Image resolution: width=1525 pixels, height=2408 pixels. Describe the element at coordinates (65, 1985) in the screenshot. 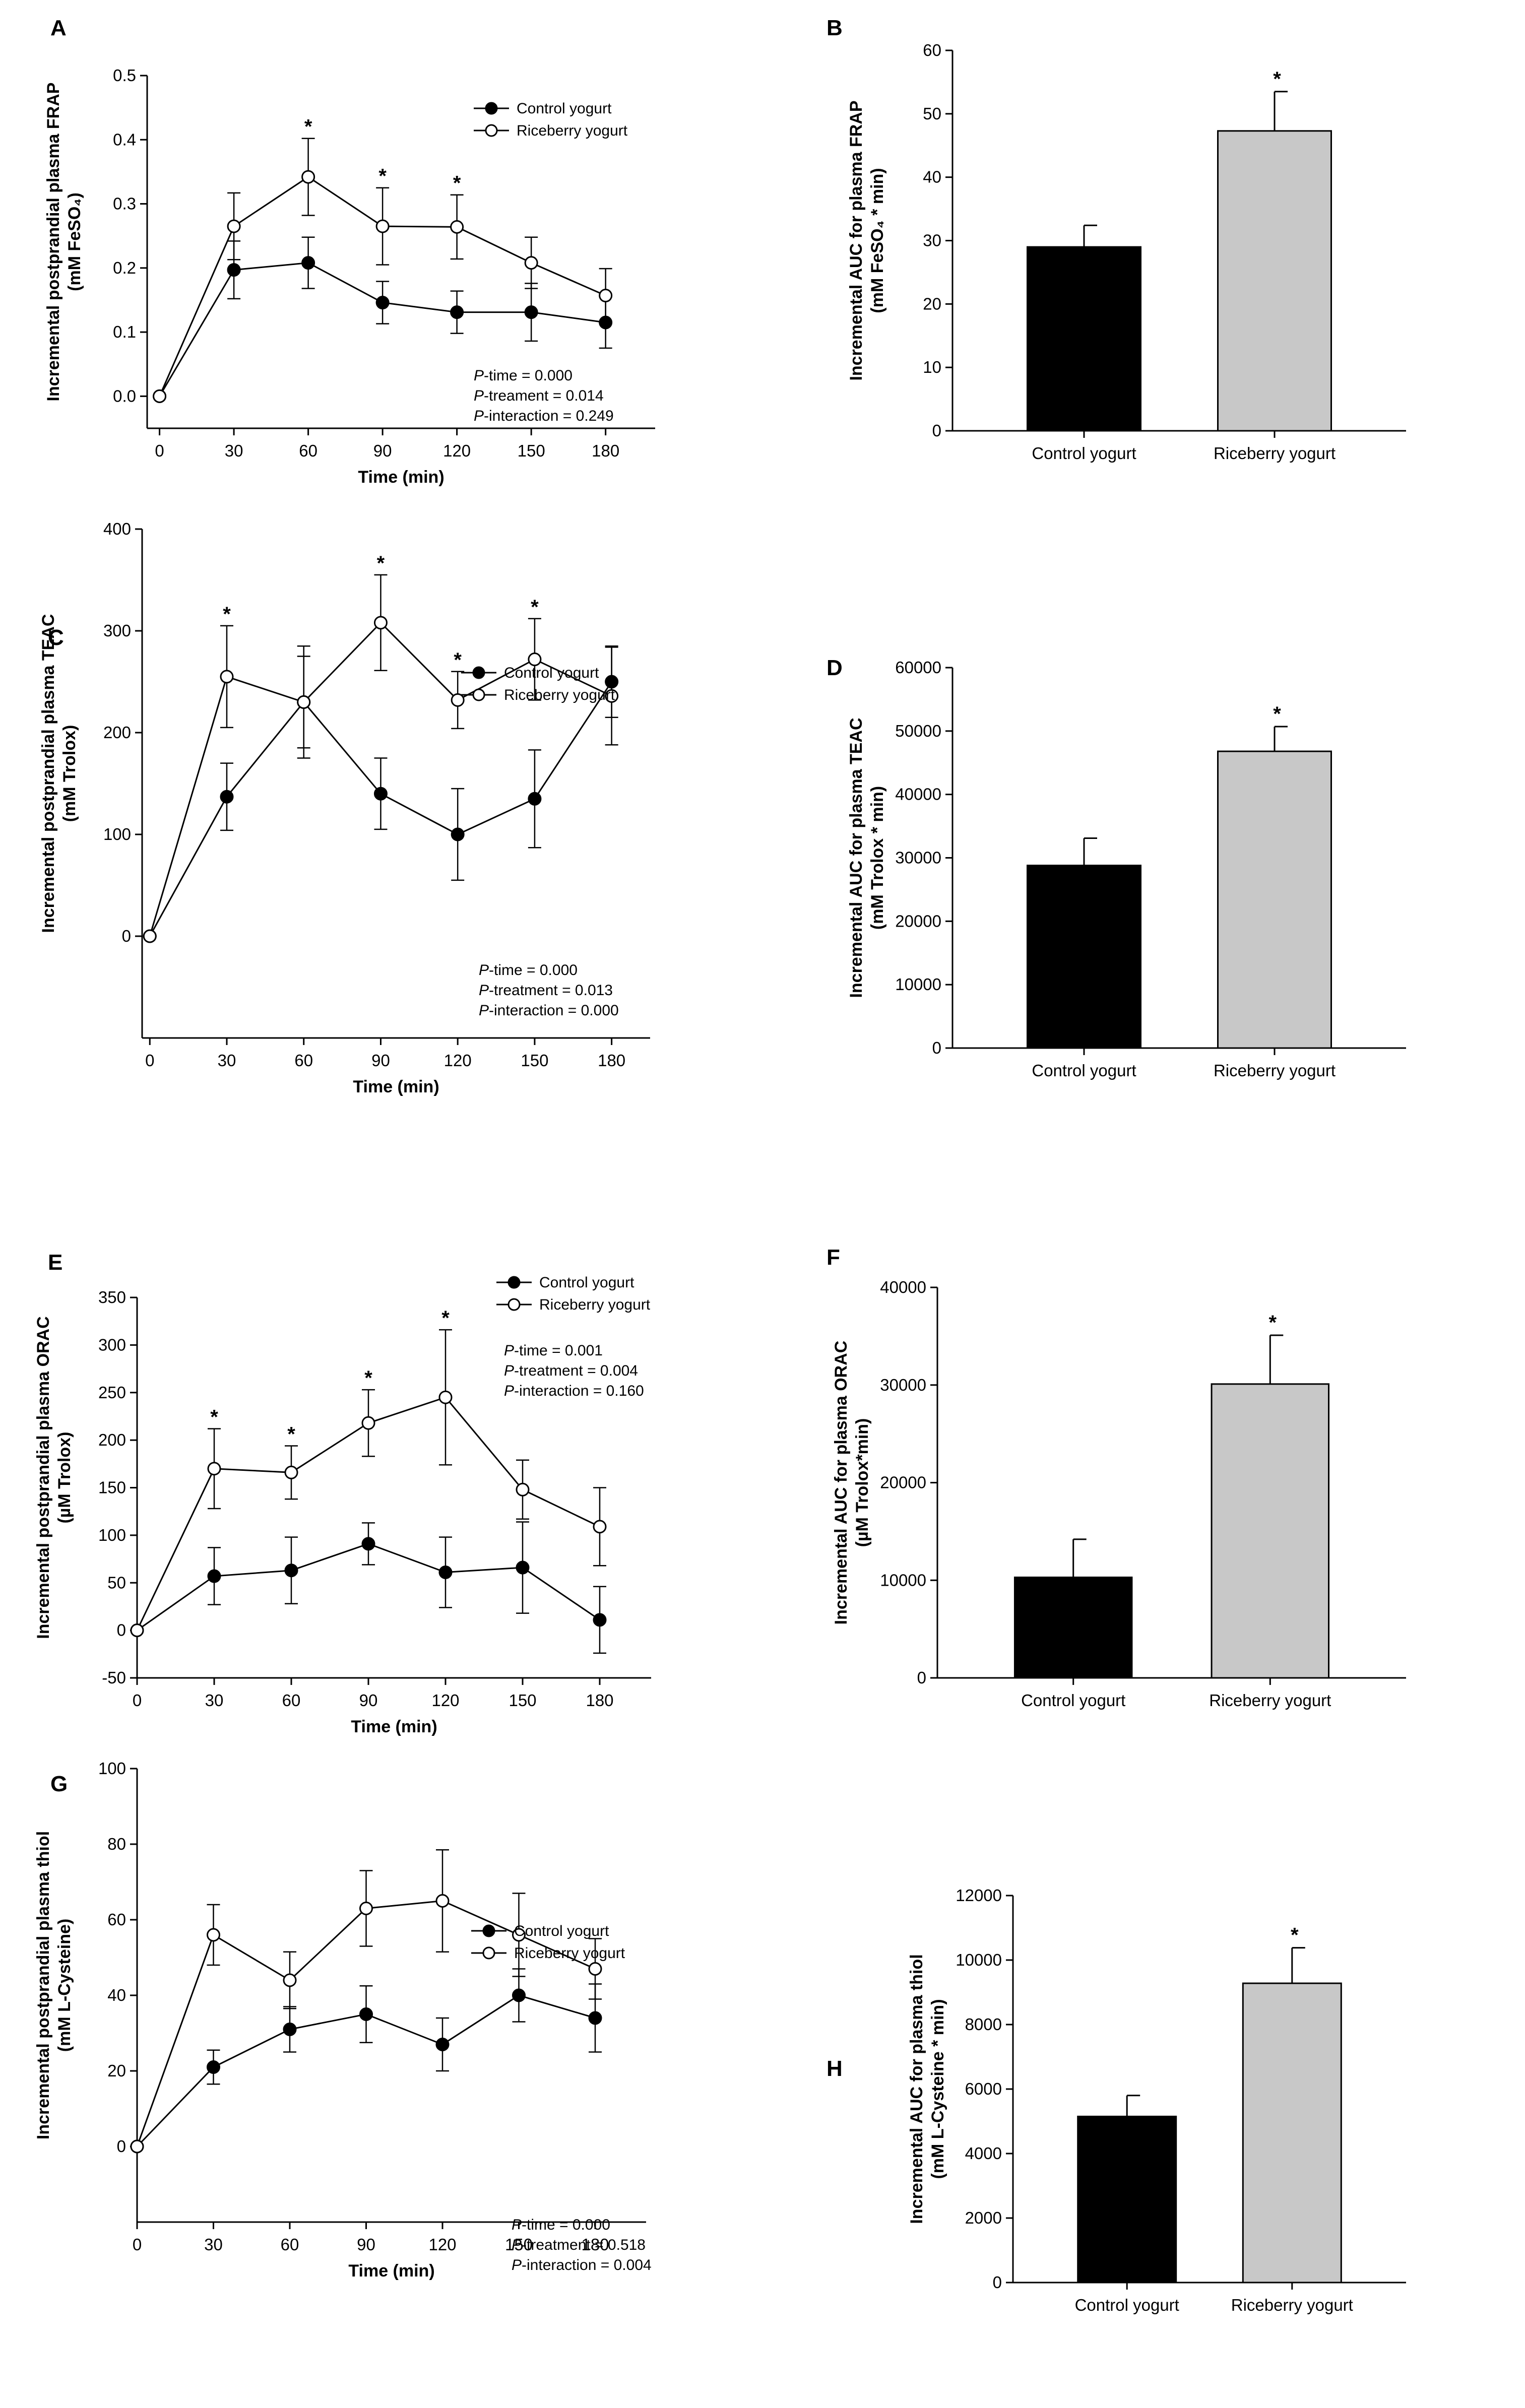

I see `y-axis-title-line: (mM L-Cysteine)` at that location.